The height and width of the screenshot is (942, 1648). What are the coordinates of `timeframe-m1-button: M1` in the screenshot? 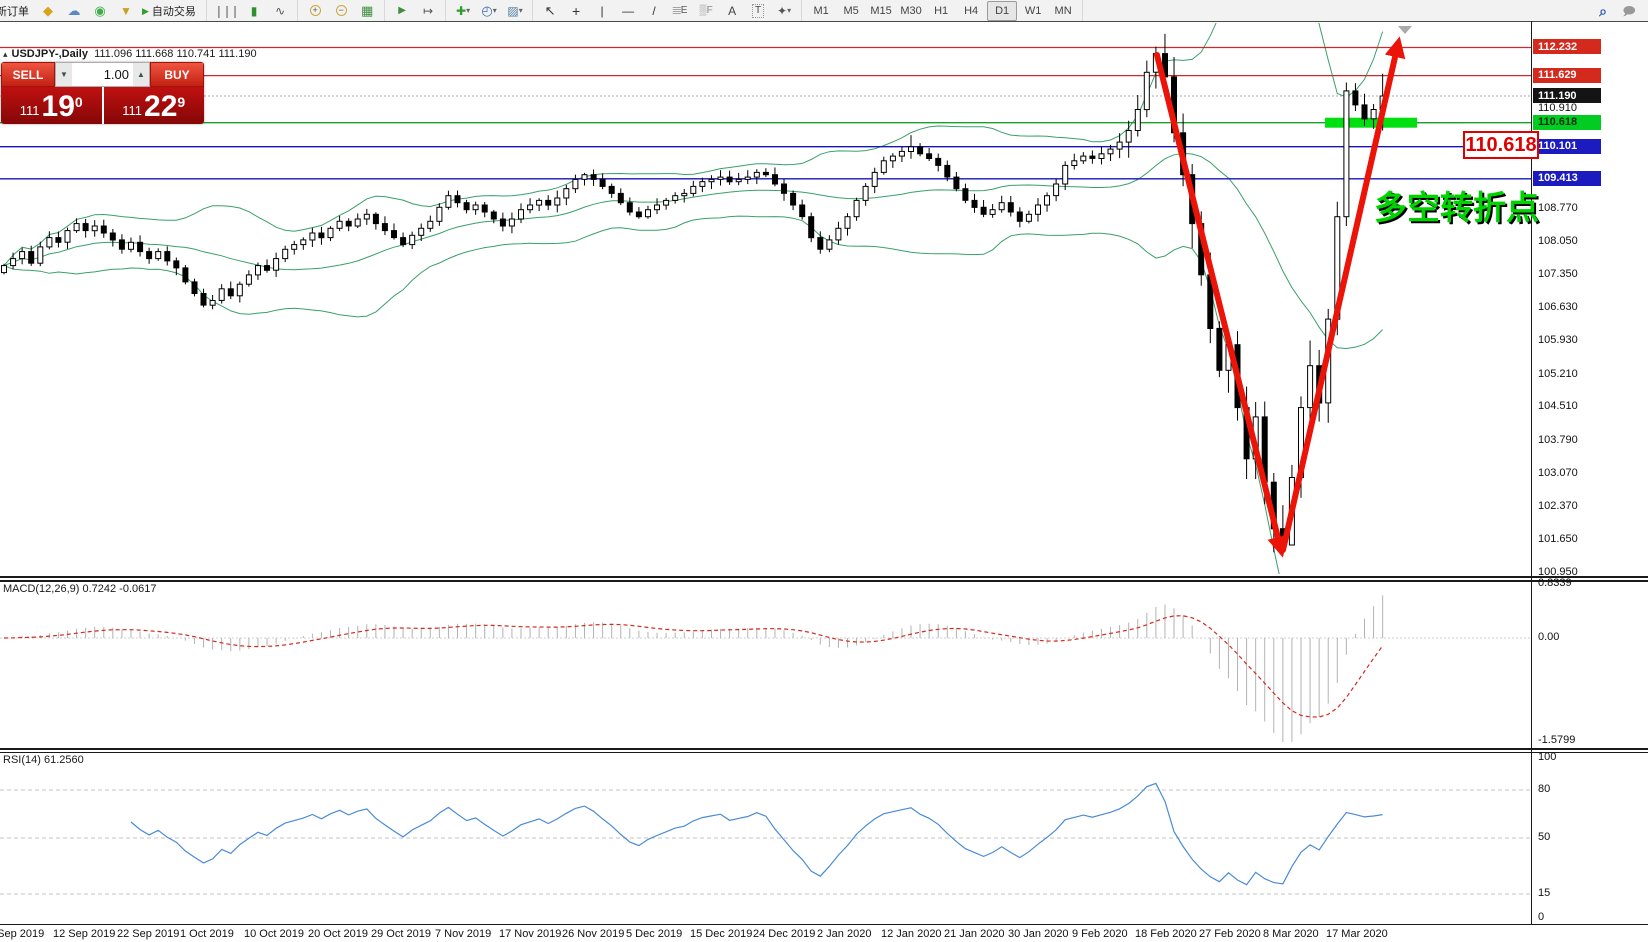 It's located at (821, 10).